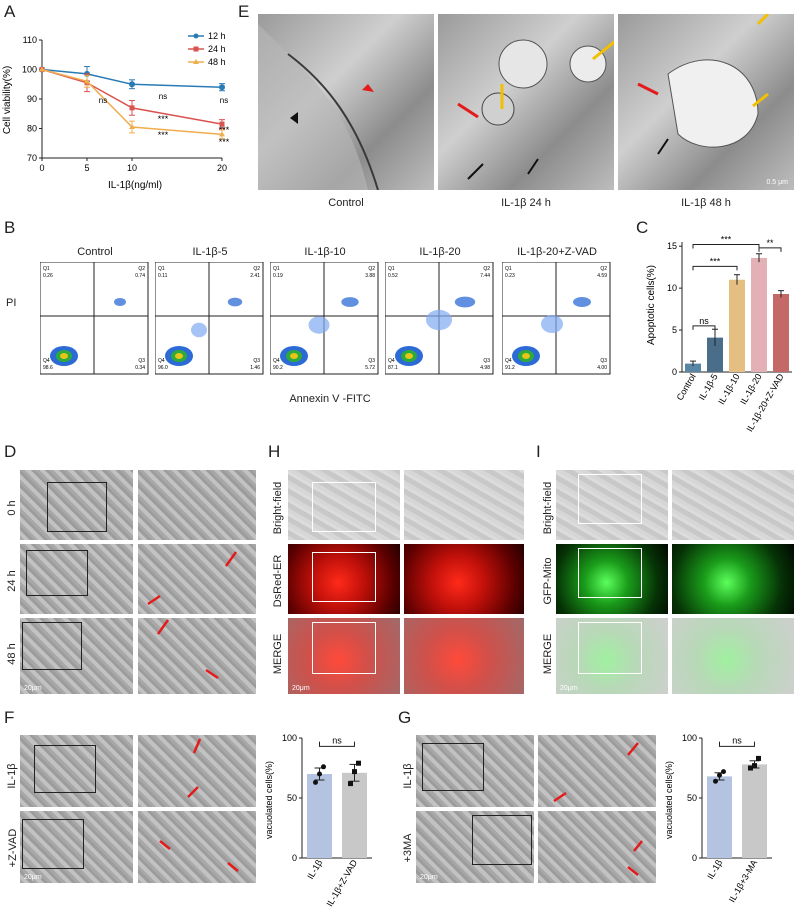 This screenshot has height=915, width=797. What do you see at coordinates (548, 581) in the screenshot?
I see `row-label-gfp-mito: GFP-Mito` at bounding box center [548, 581].